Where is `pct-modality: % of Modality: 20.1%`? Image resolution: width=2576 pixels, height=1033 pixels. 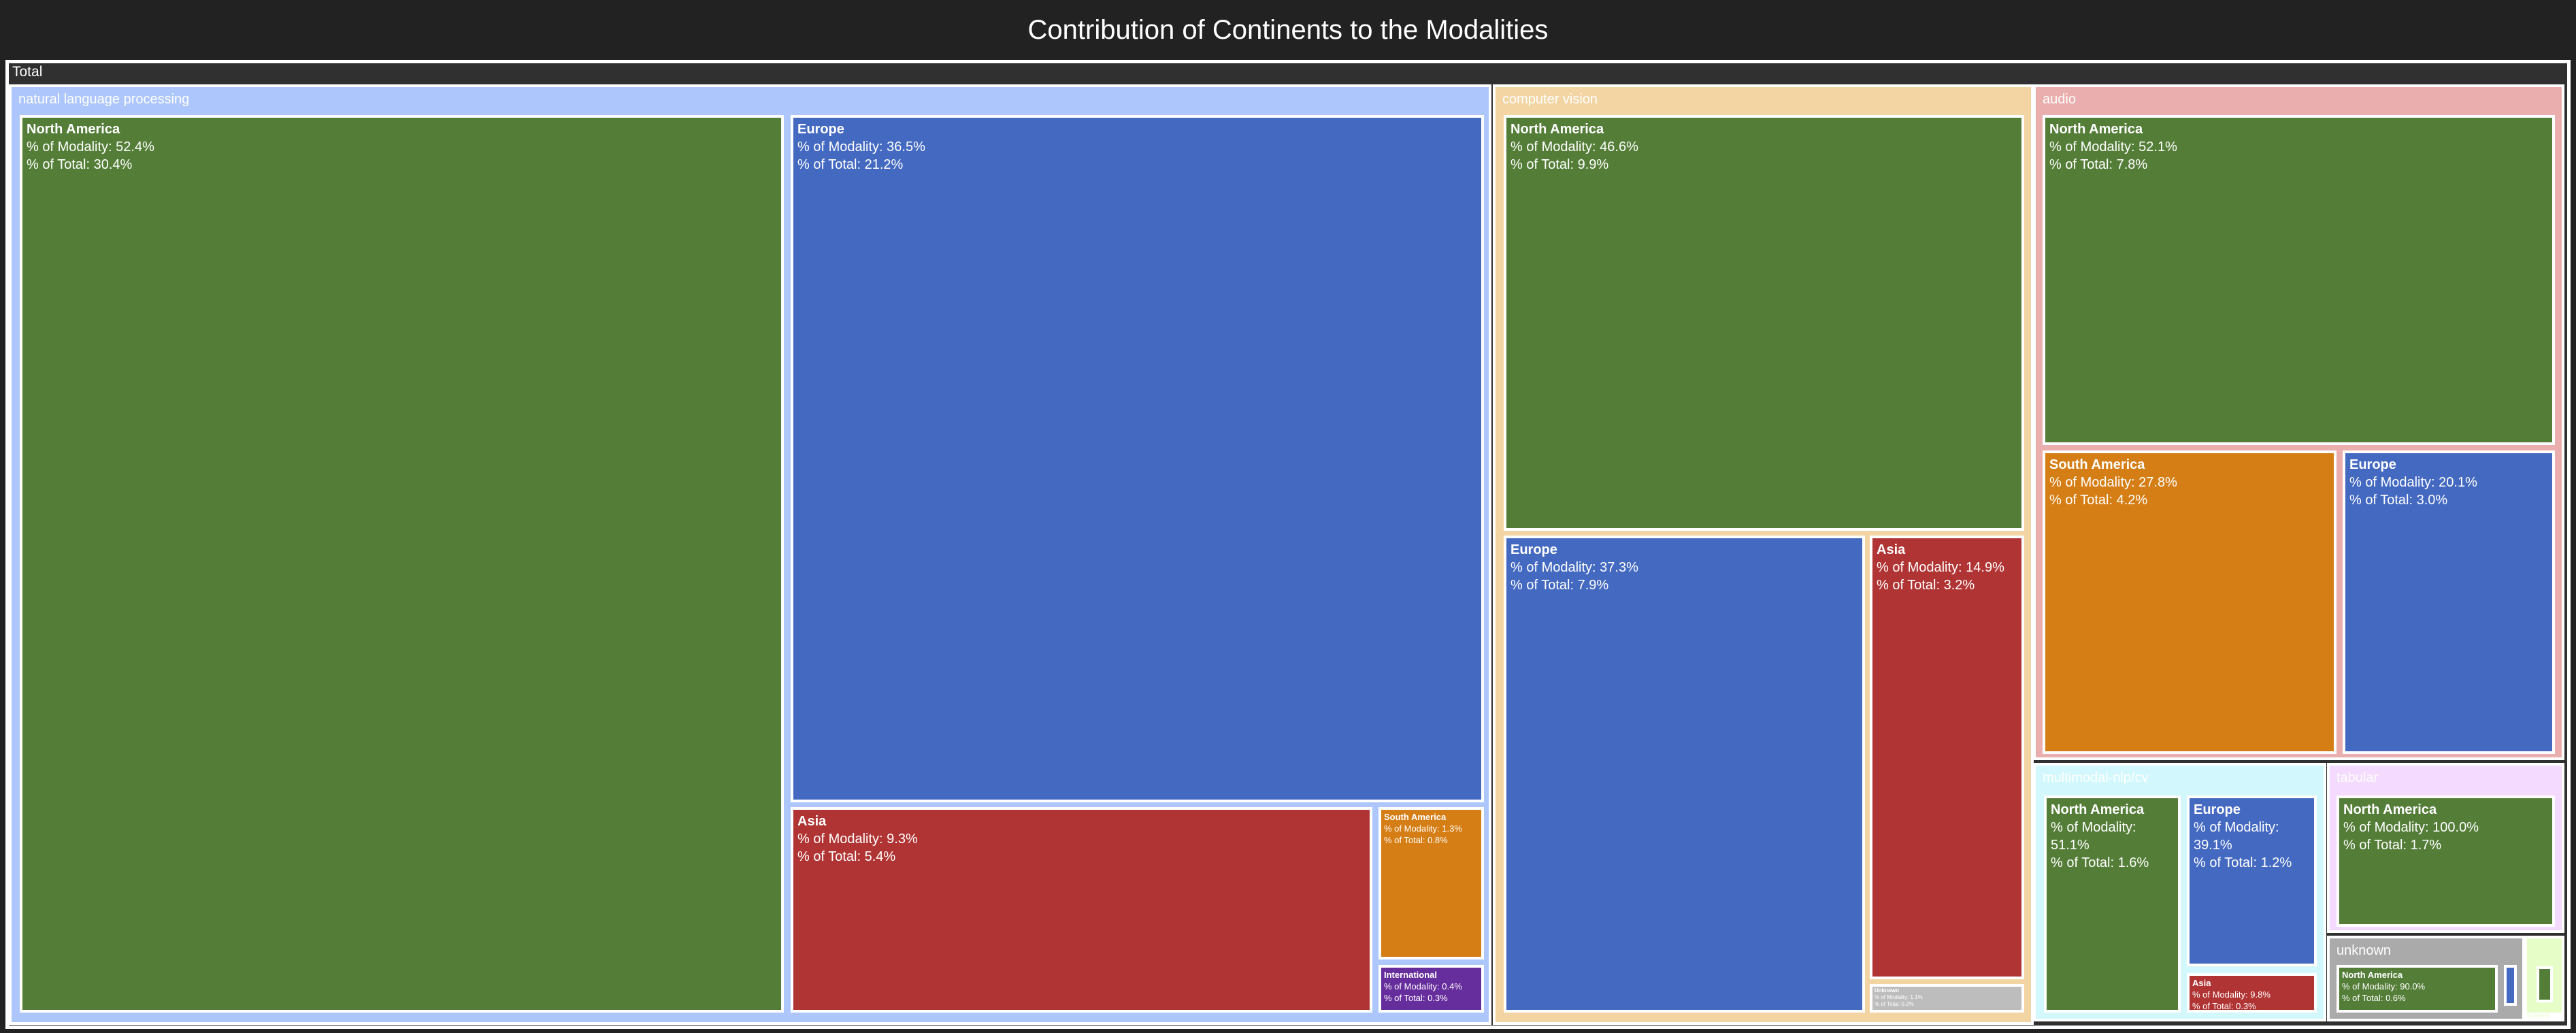
pct-modality: % of Modality: 20.1% is located at coordinates (2413, 482).